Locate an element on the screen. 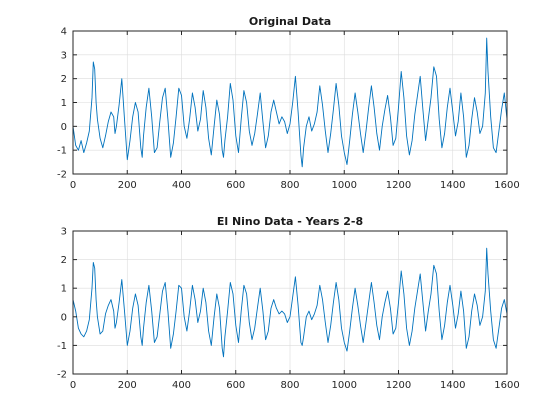 The height and width of the screenshot is (420, 560). y-tick-label: 4 is located at coordinates (64, 32).